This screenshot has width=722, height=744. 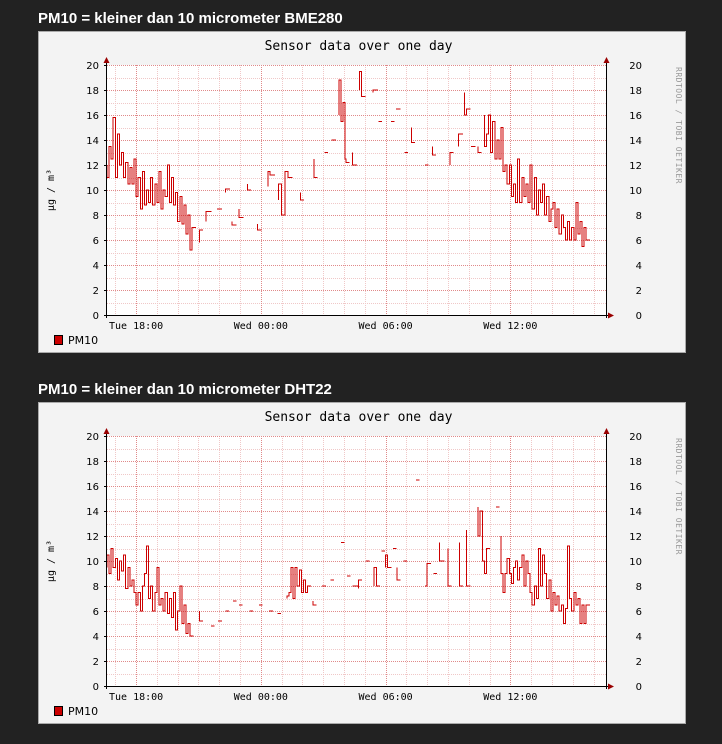 What do you see at coordinates (261, 326) in the screenshot?
I see `x-tick-label-1: Wed 00:00` at bounding box center [261, 326].